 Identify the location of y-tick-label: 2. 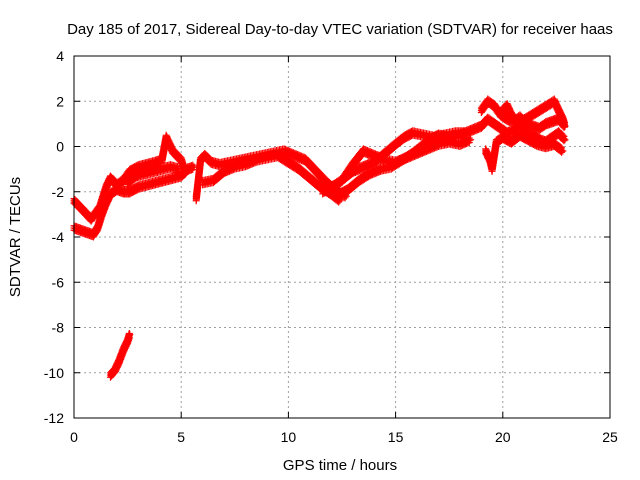
(60, 101).